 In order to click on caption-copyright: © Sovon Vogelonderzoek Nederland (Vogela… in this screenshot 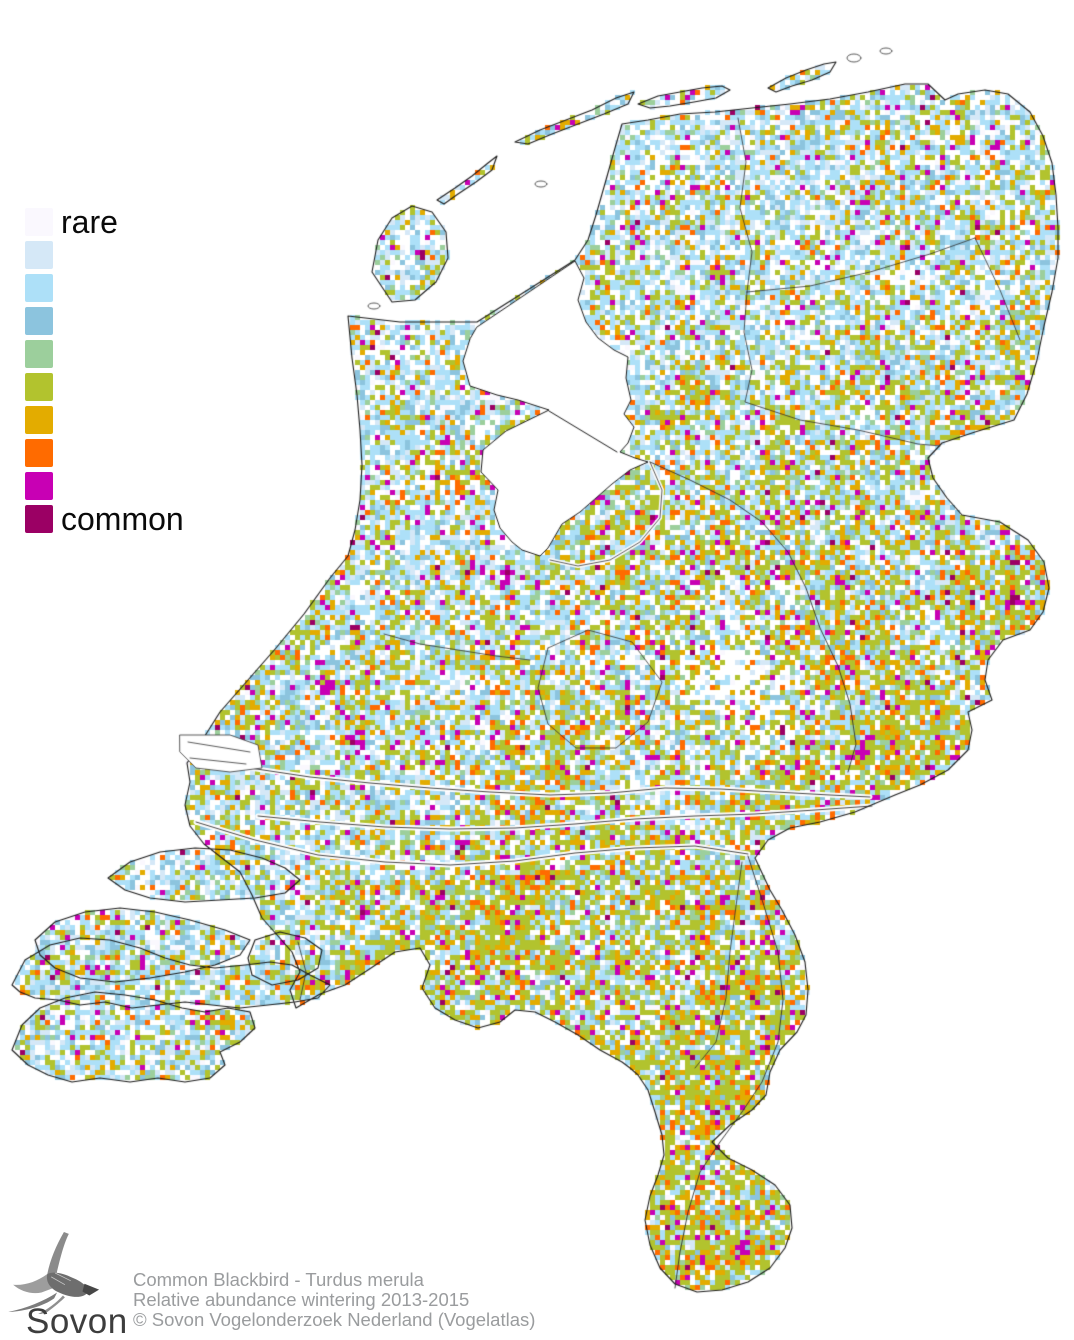, I will do `click(334, 1319)`.